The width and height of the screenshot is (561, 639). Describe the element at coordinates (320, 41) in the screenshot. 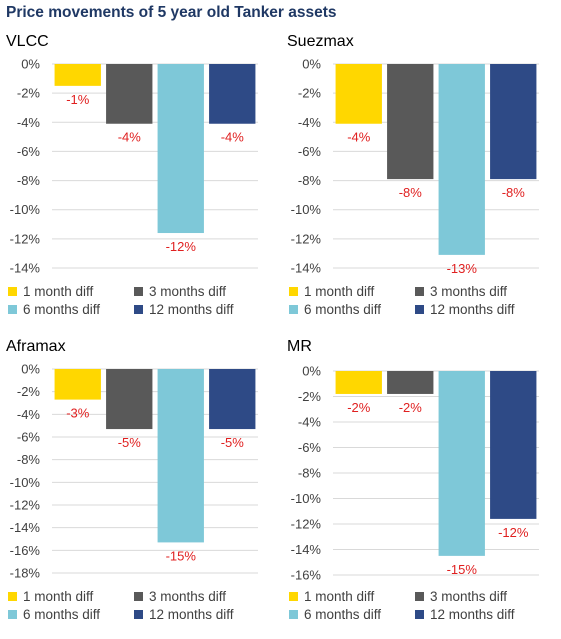

I see `suezmax-title: Suezmax` at that location.